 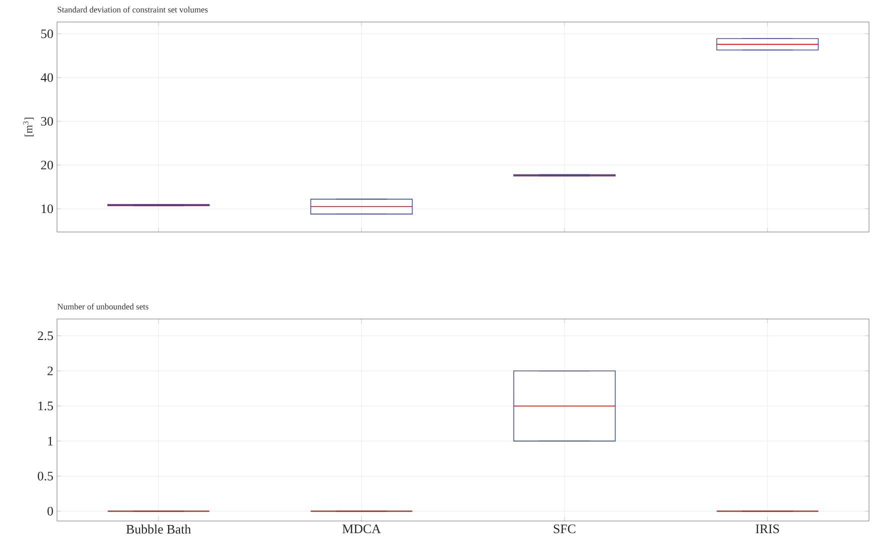 What do you see at coordinates (50, 511) in the screenshot?
I see `y-tick-label: 0` at bounding box center [50, 511].